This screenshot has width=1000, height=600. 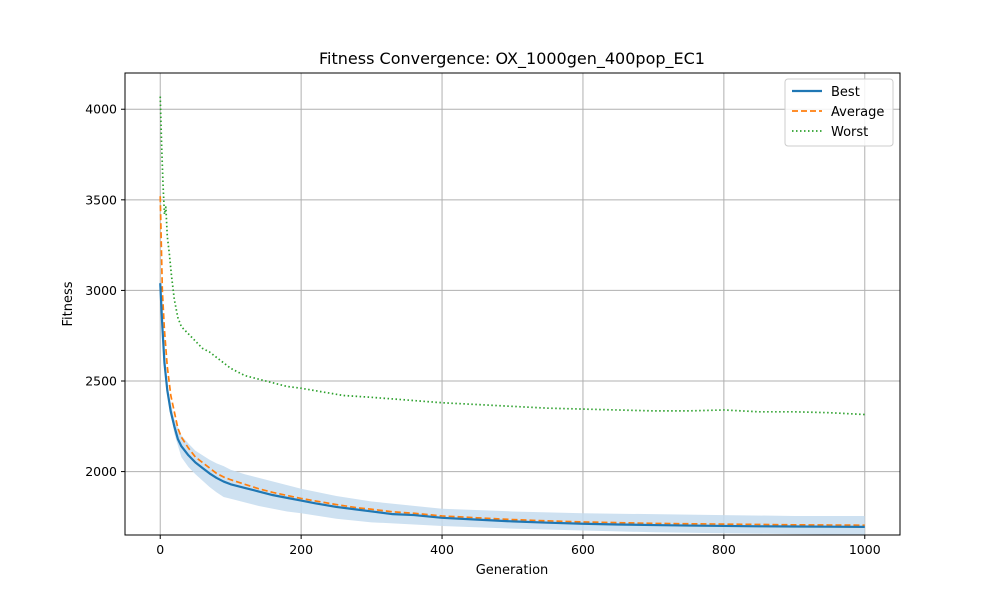 What do you see at coordinates (68, 303) in the screenshot?
I see `y-axis-label: Fitness` at bounding box center [68, 303].